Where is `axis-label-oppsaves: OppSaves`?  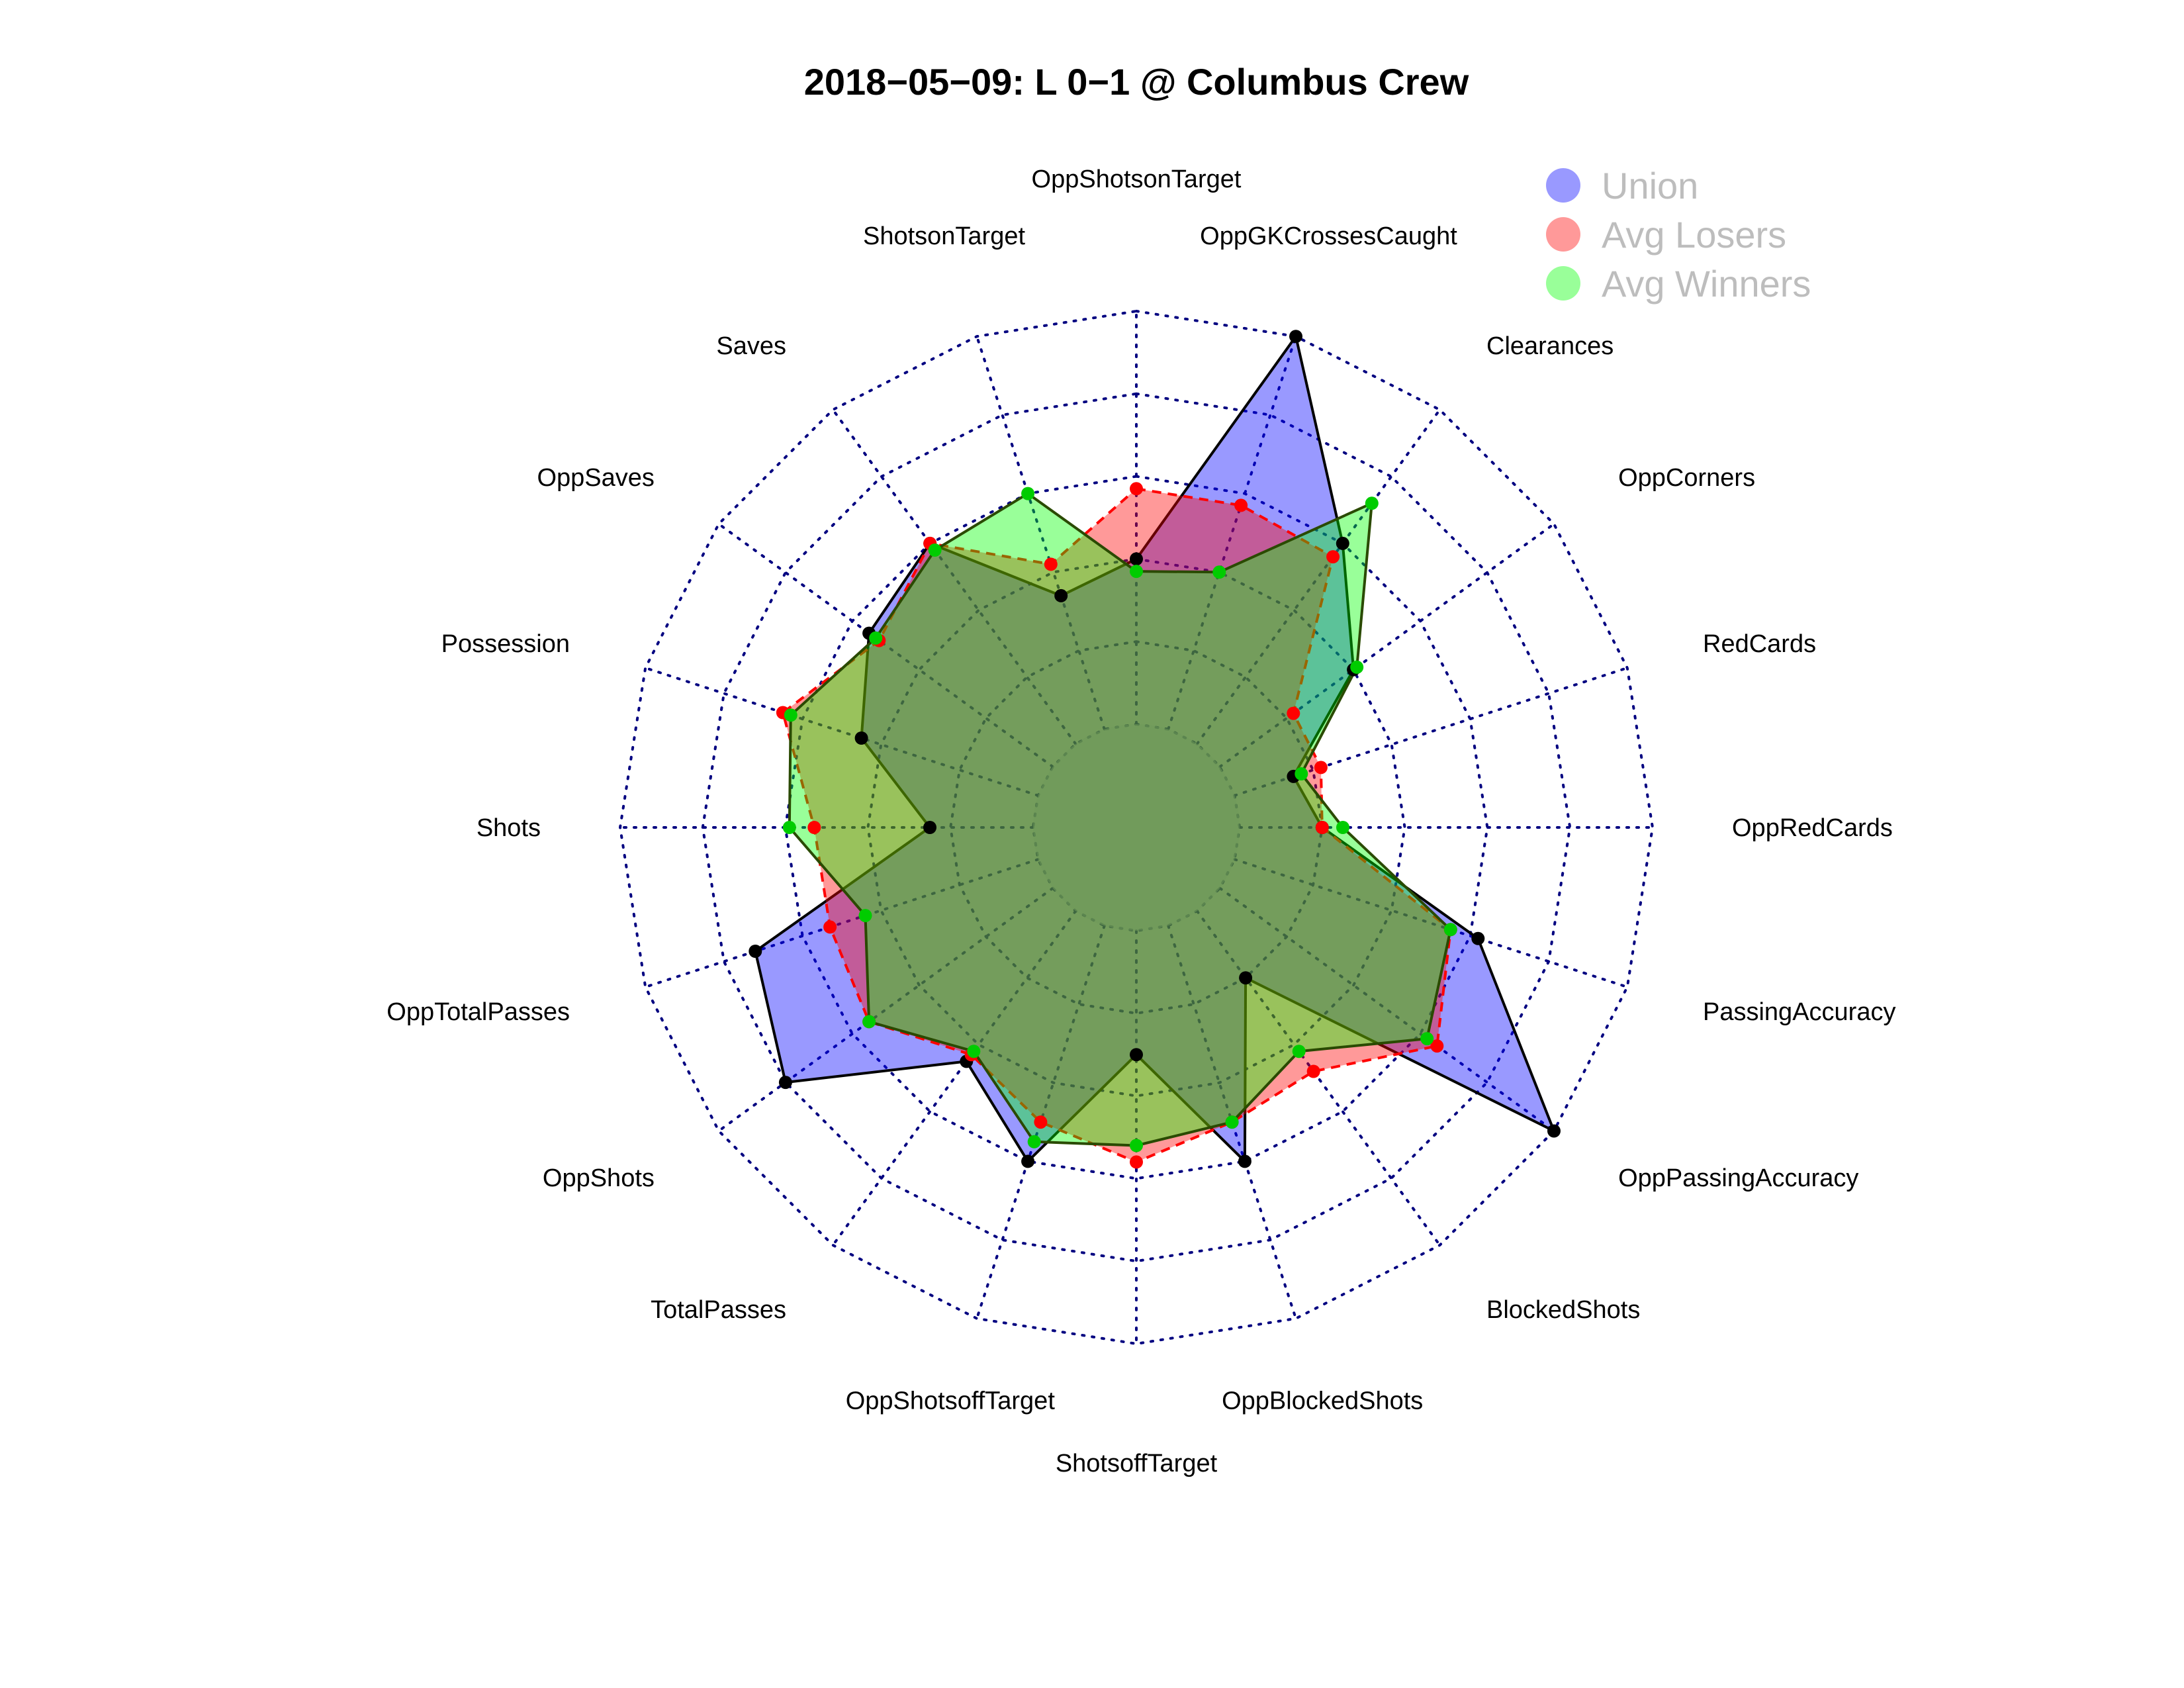 axis-label-oppsaves: OppSaves is located at coordinates (595, 478).